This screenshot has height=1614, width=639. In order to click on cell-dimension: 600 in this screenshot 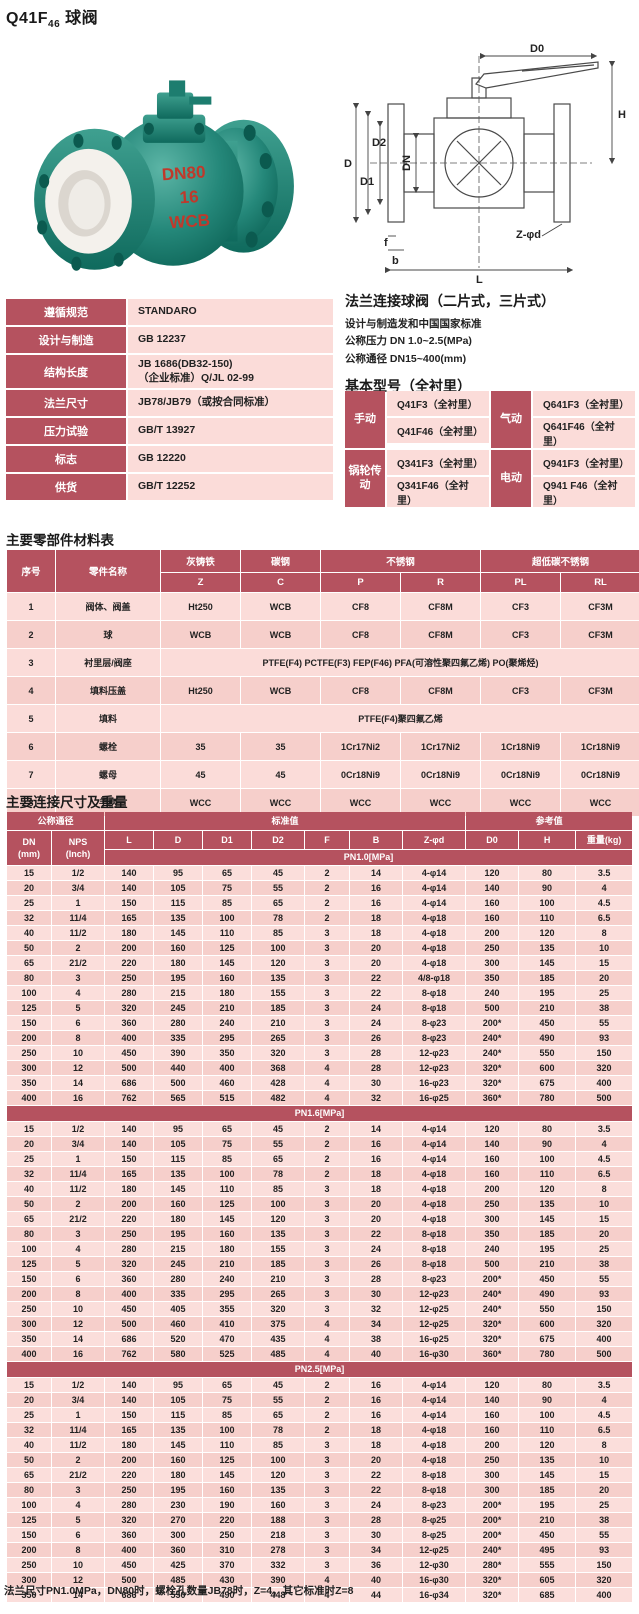, I will do `click(547, 1068)`.